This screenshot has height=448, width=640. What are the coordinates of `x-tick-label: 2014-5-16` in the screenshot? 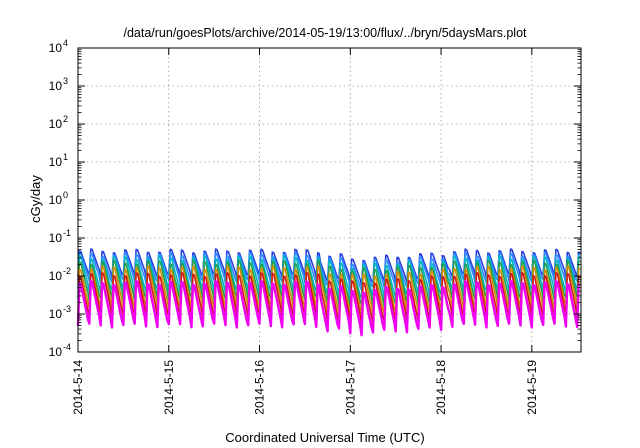 It's located at (260, 387).